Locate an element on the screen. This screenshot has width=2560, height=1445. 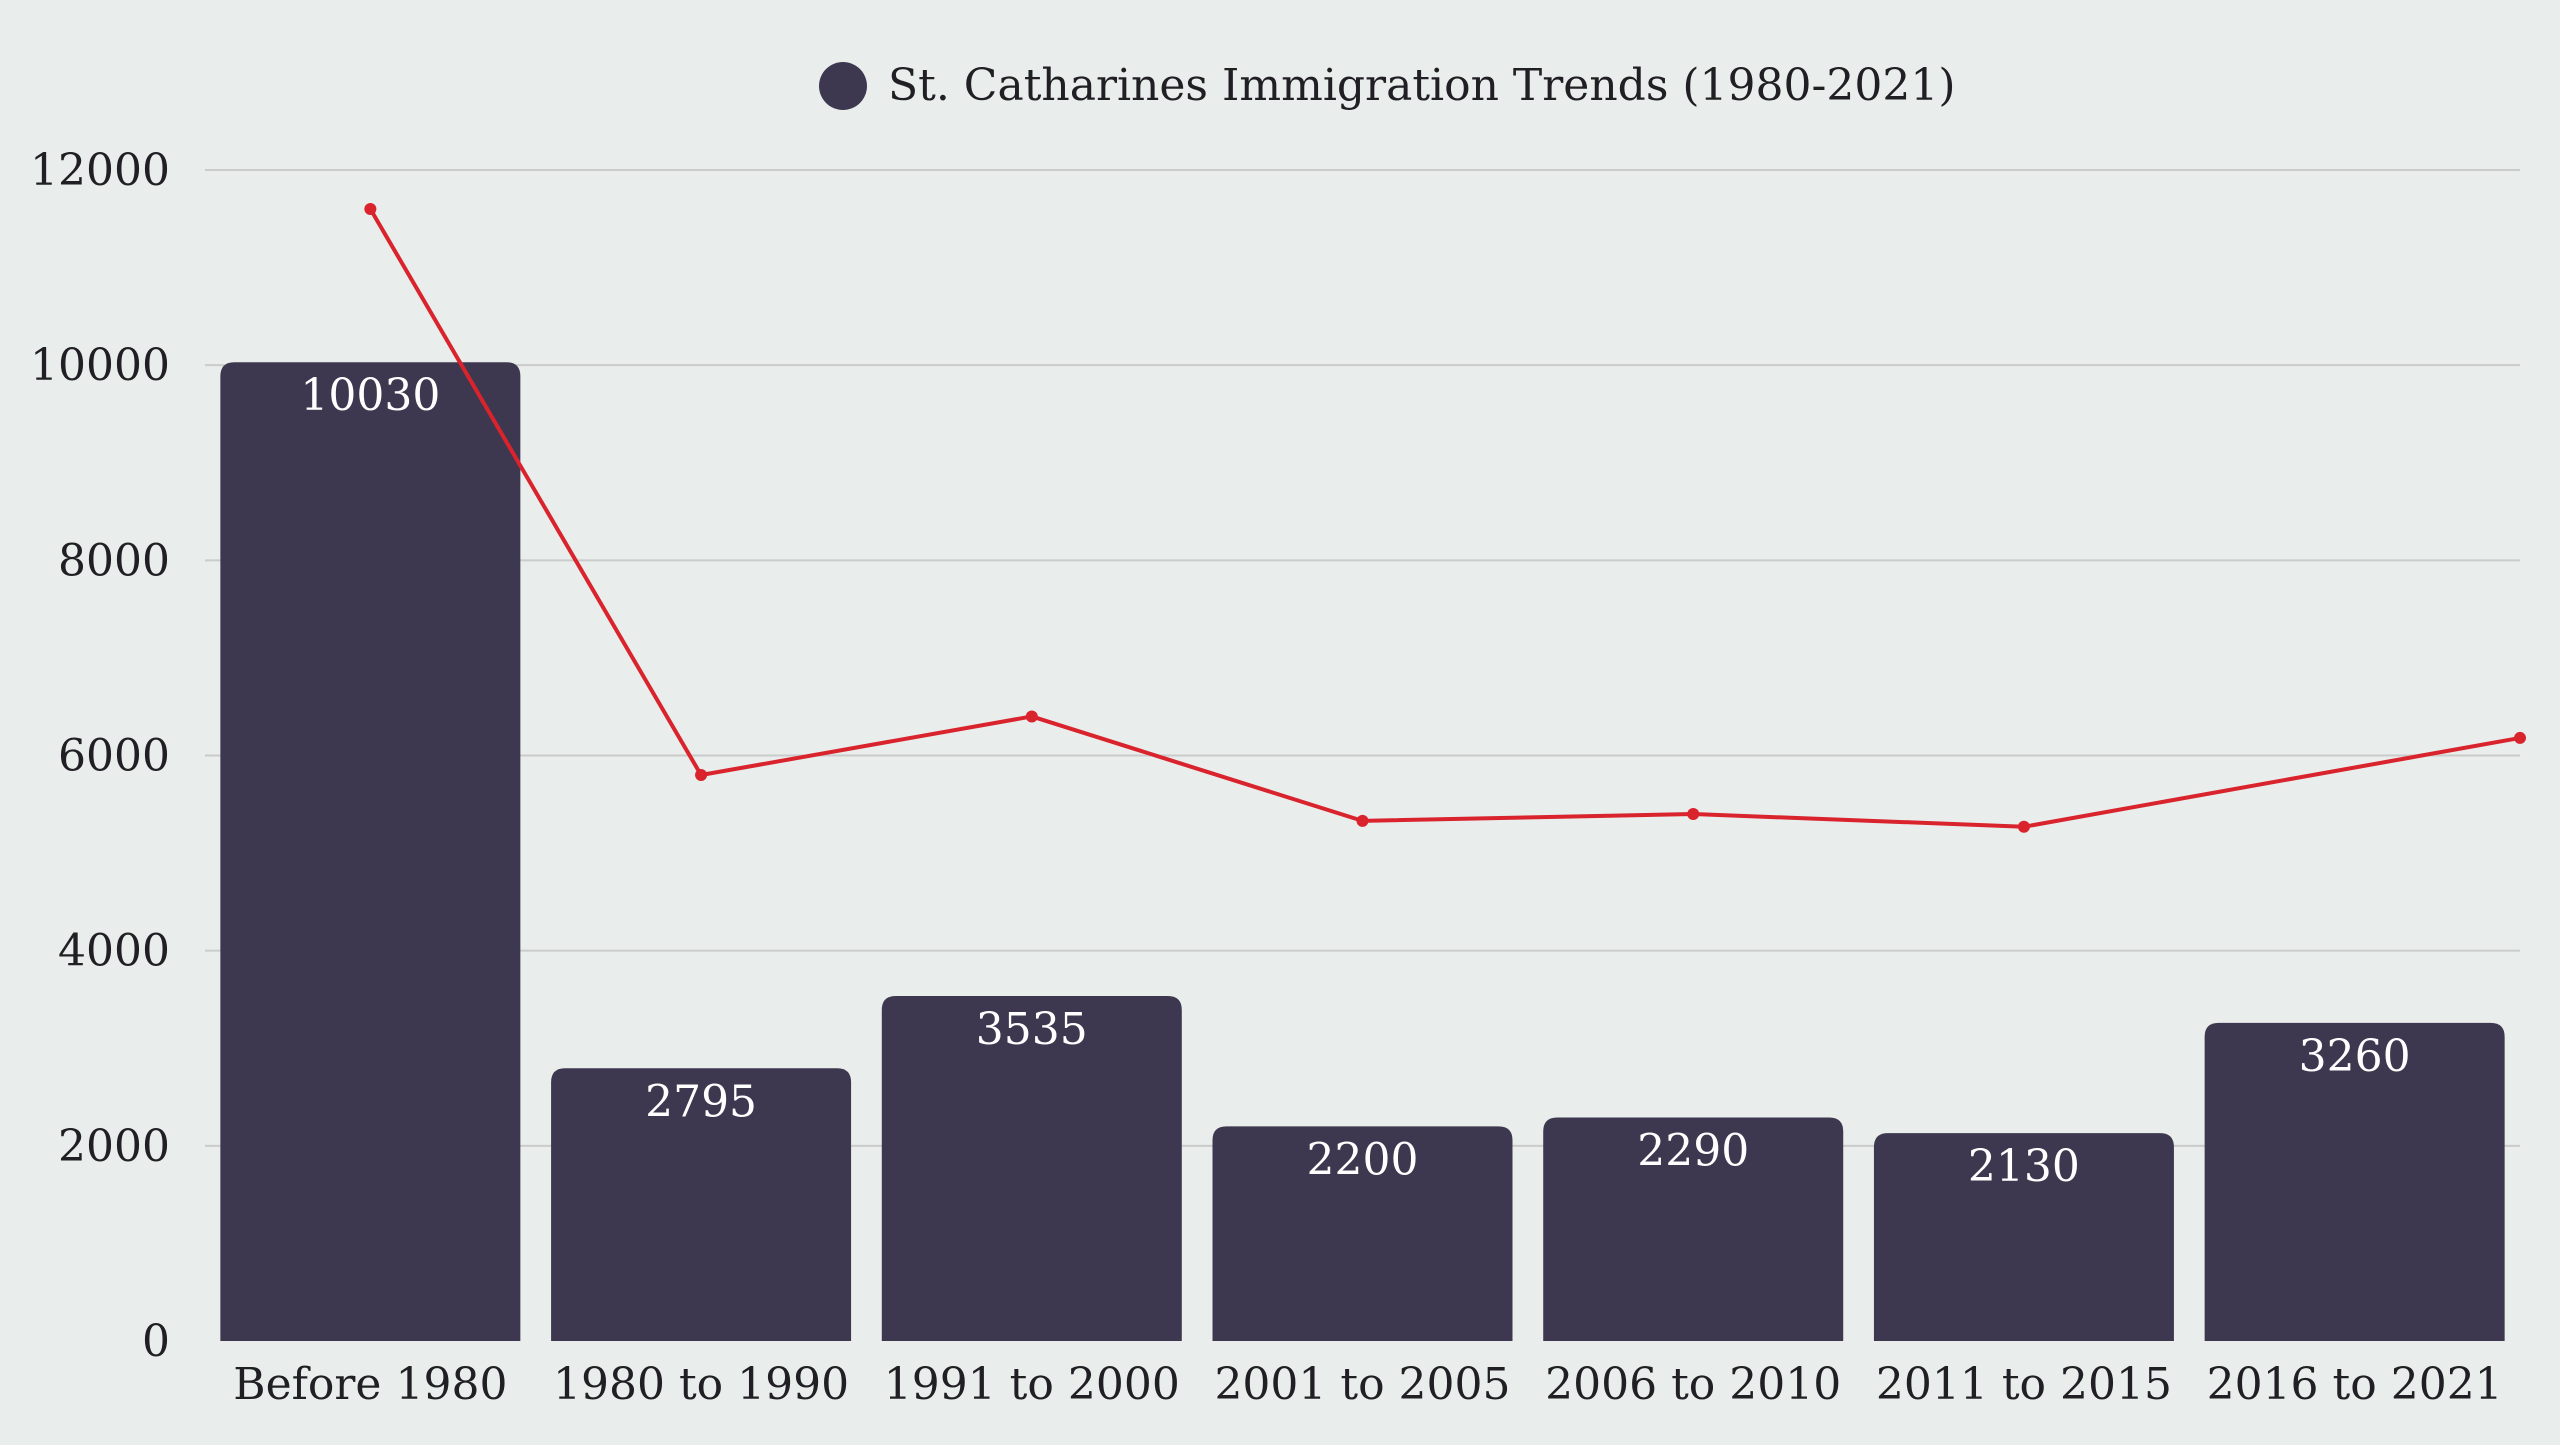
y-axis: 0 2000 4000 6000 8000 10000 12000 is located at coordinates (100, 756).